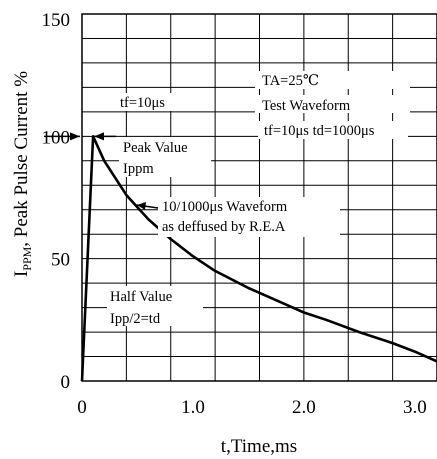 This screenshot has height=459, width=437. Describe the element at coordinates (165, 157) in the screenshot. I see `peak-bg` at that location.